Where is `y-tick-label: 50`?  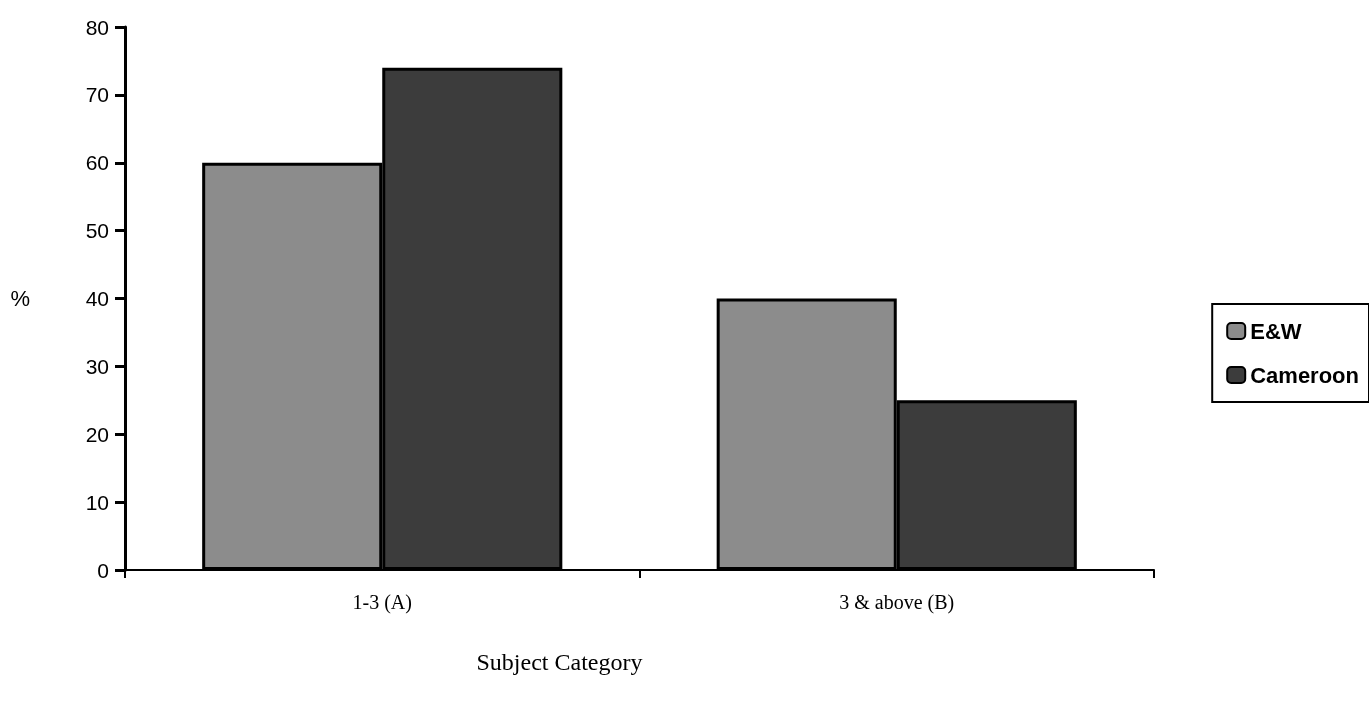
y-tick-label: 50 is located at coordinates (97, 231).